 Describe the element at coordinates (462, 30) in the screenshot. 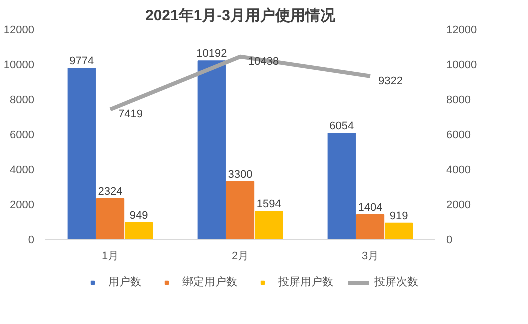

I see `y2-tick-label: 12000` at that location.